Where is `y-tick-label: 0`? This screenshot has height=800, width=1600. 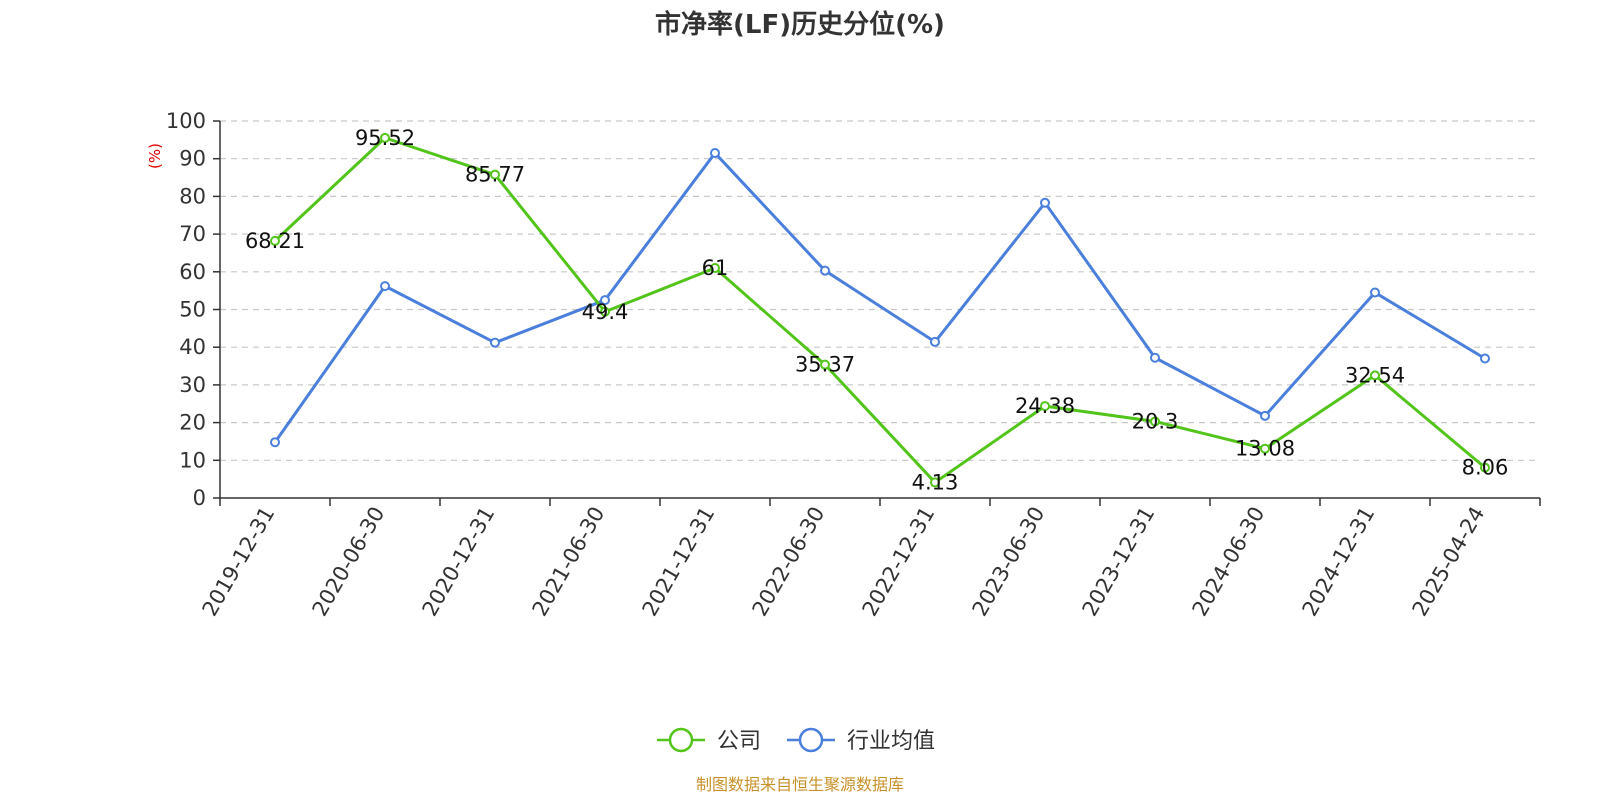 y-tick-label: 0 is located at coordinates (199, 498).